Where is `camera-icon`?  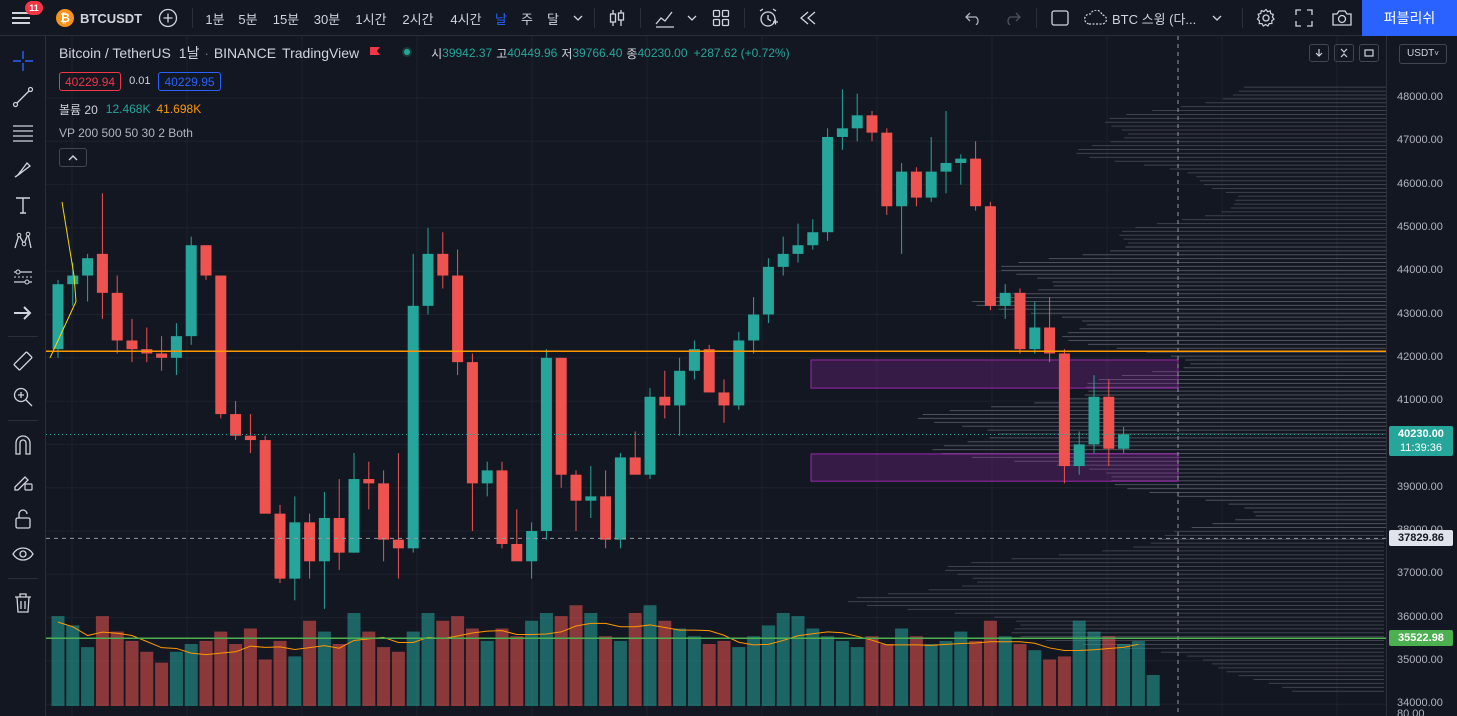 camera-icon is located at coordinates (1342, 18).